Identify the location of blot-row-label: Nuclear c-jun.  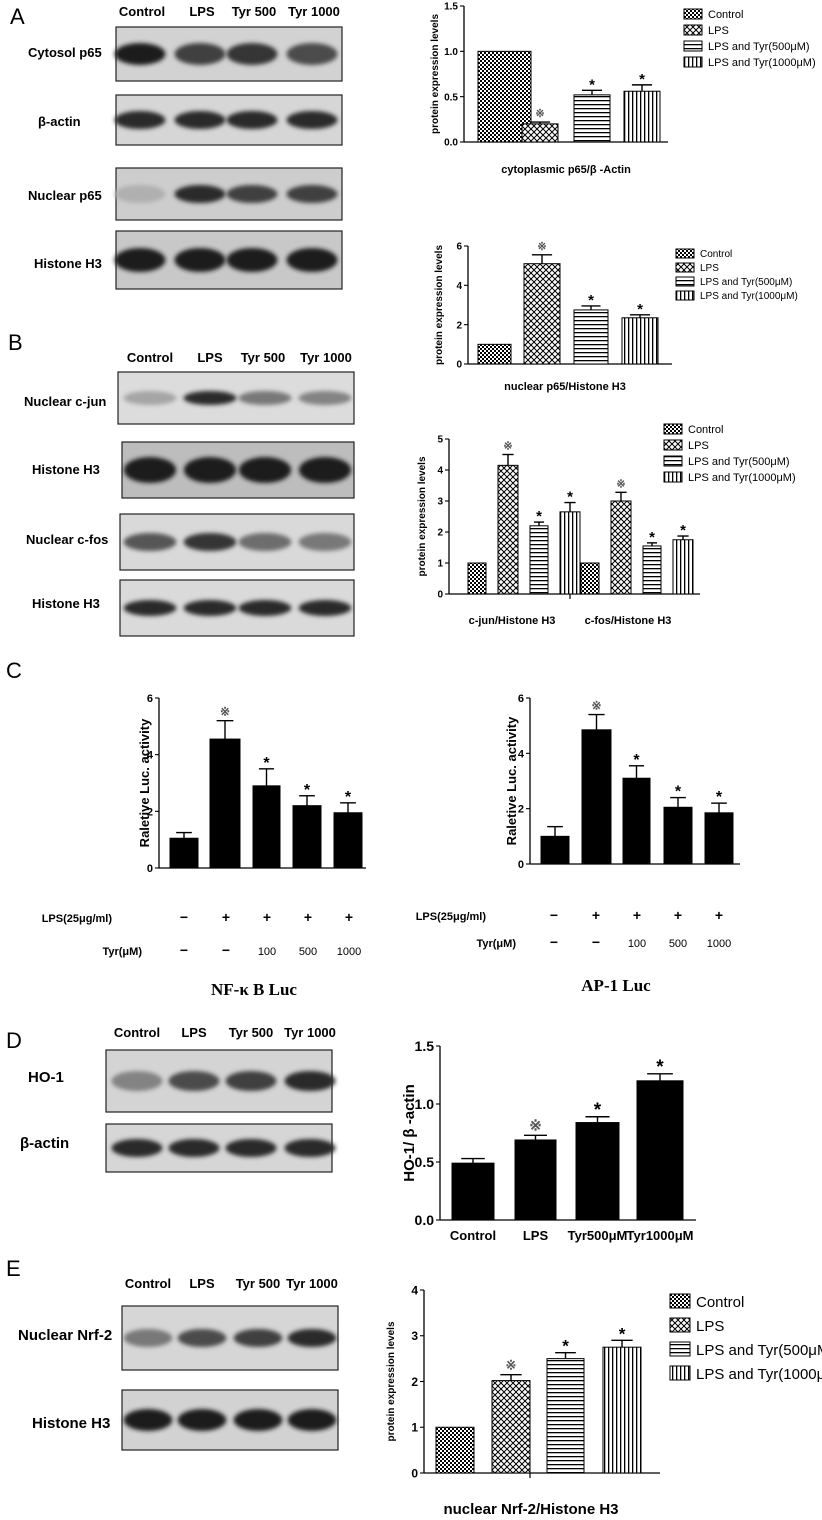
(65, 401).